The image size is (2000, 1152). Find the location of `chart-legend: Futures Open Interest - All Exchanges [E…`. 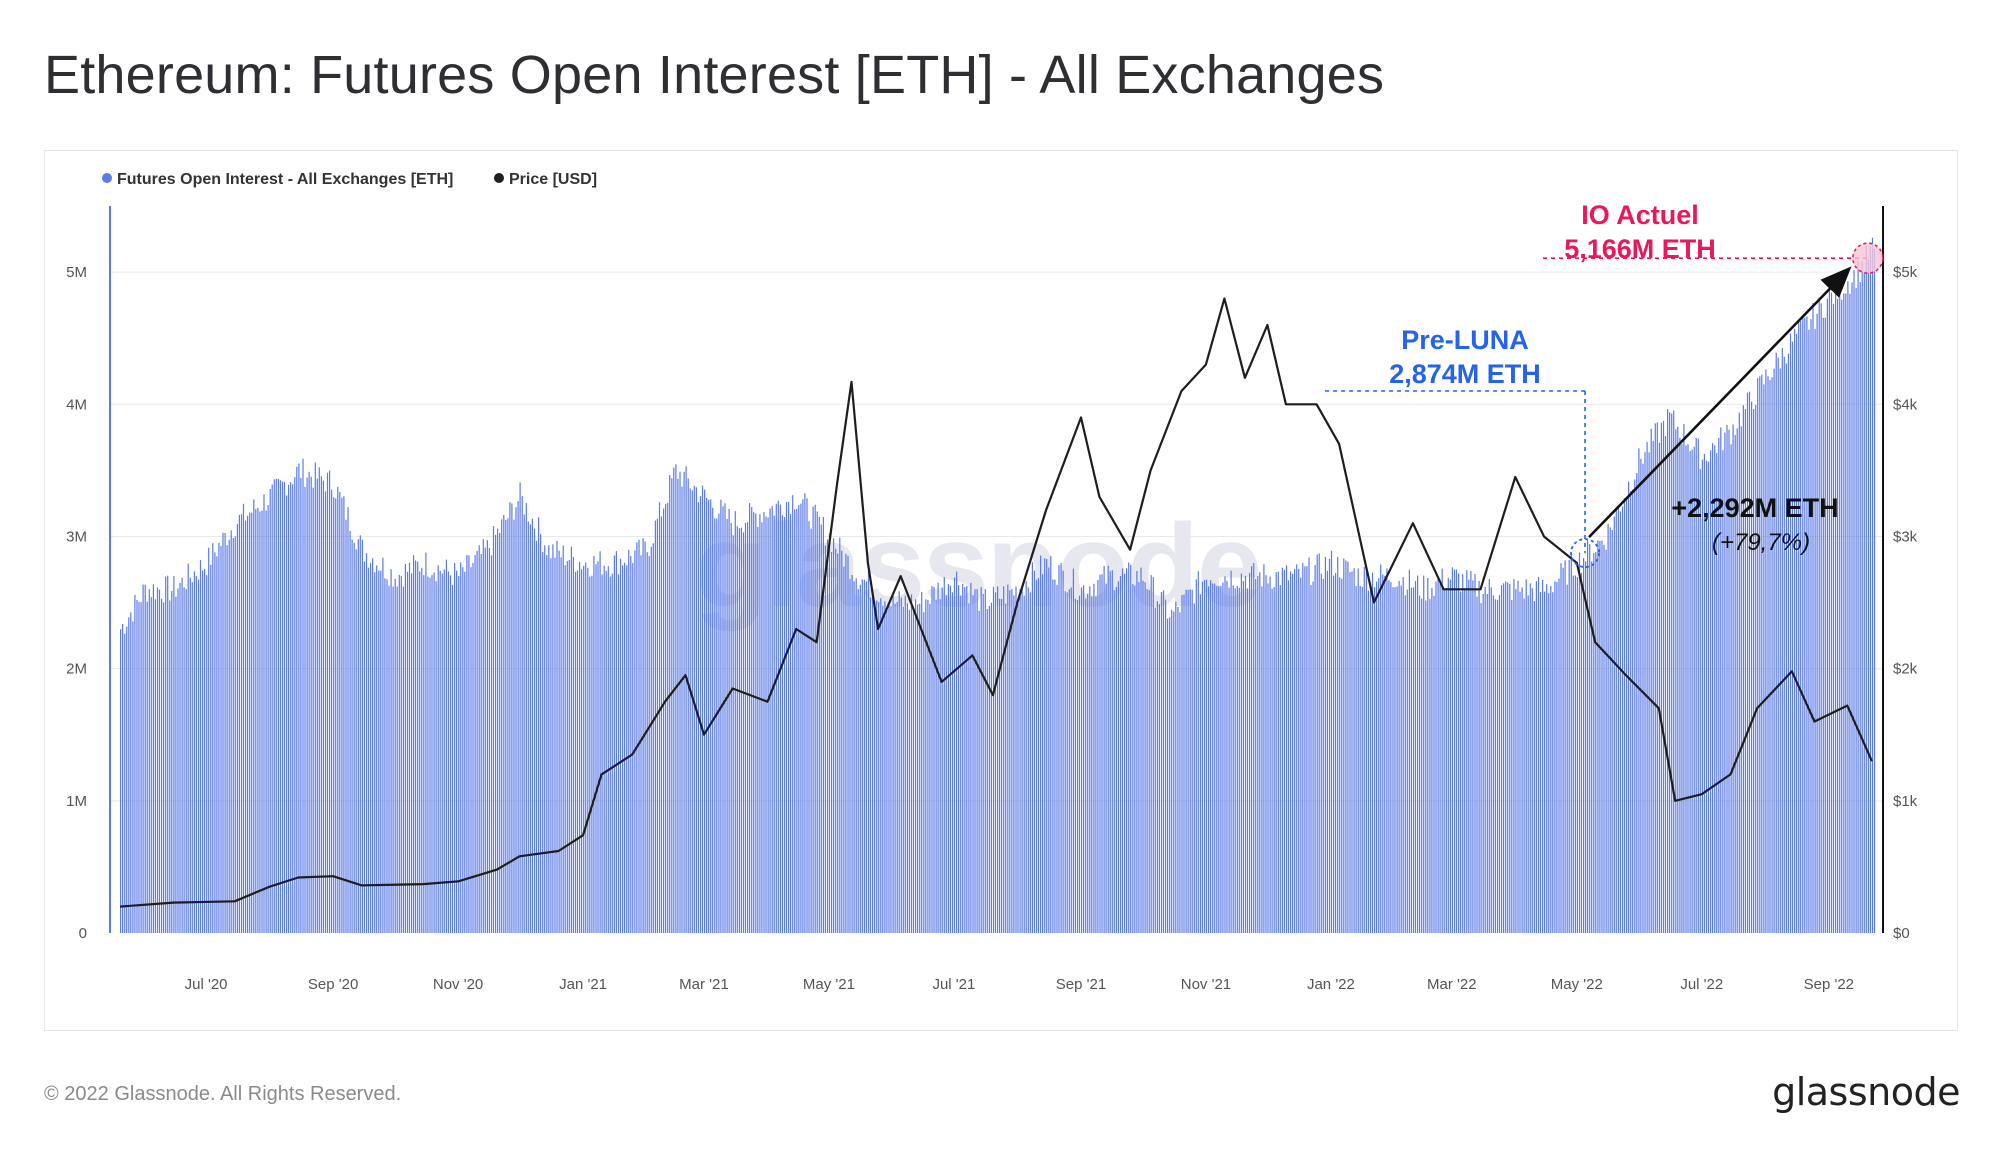

chart-legend: Futures Open Interest - All Exchanges [E… is located at coordinates (349, 179).